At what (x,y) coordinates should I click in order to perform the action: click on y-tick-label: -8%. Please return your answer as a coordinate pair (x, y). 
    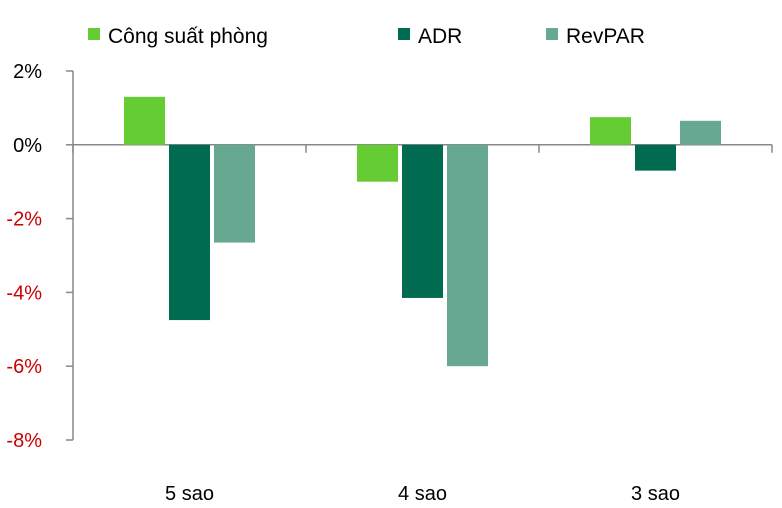
    Looking at the image, I should click on (24, 441).